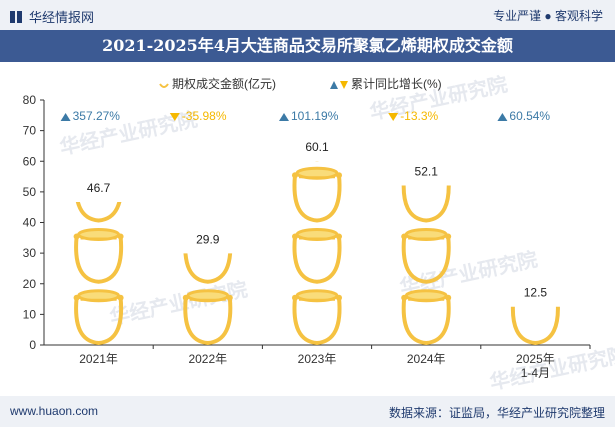 The width and height of the screenshot is (615, 427). Describe the element at coordinates (204, 116) in the screenshot. I see `growth-label: -35.98%` at that location.